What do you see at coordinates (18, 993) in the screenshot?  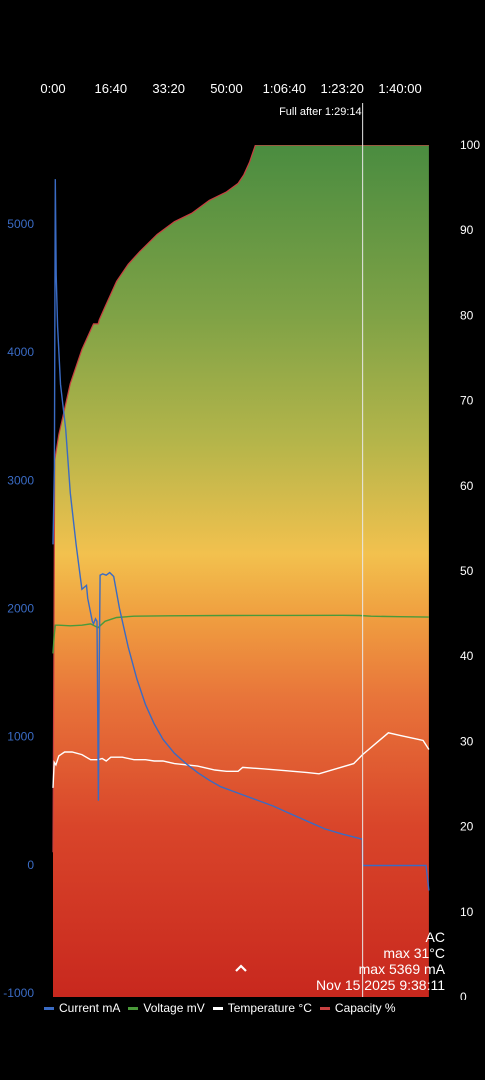 I see `left-tick-label: -1000` at bounding box center [18, 993].